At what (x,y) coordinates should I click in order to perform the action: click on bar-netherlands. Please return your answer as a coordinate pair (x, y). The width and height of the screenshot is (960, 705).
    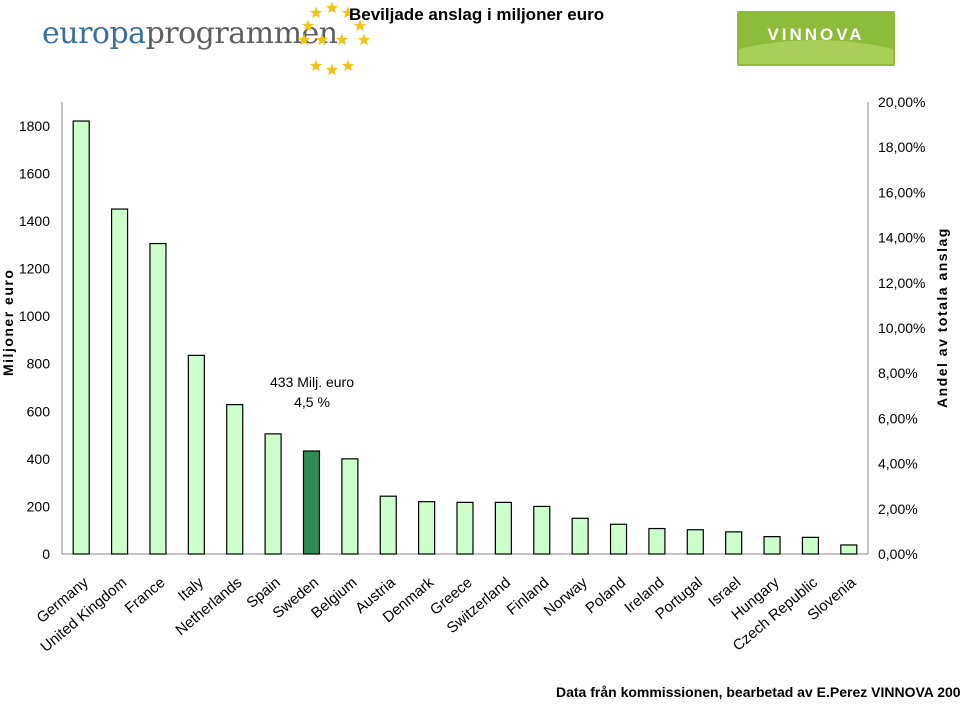
    Looking at the image, I should click on (235, 479).